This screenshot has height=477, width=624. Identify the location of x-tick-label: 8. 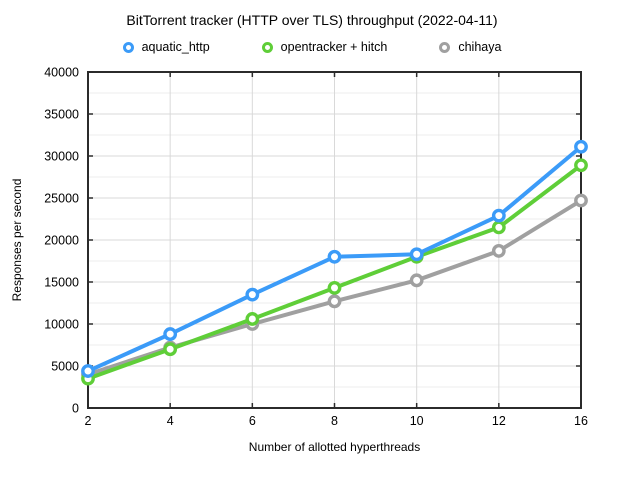
(334, 421).